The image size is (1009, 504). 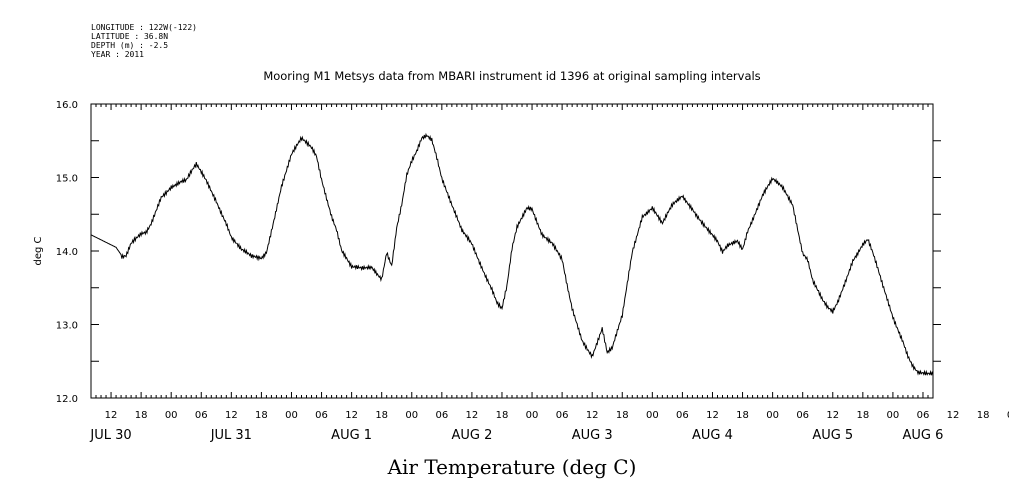 I want to click on y-tick-label: 14.0, so click(x=67, y=252).